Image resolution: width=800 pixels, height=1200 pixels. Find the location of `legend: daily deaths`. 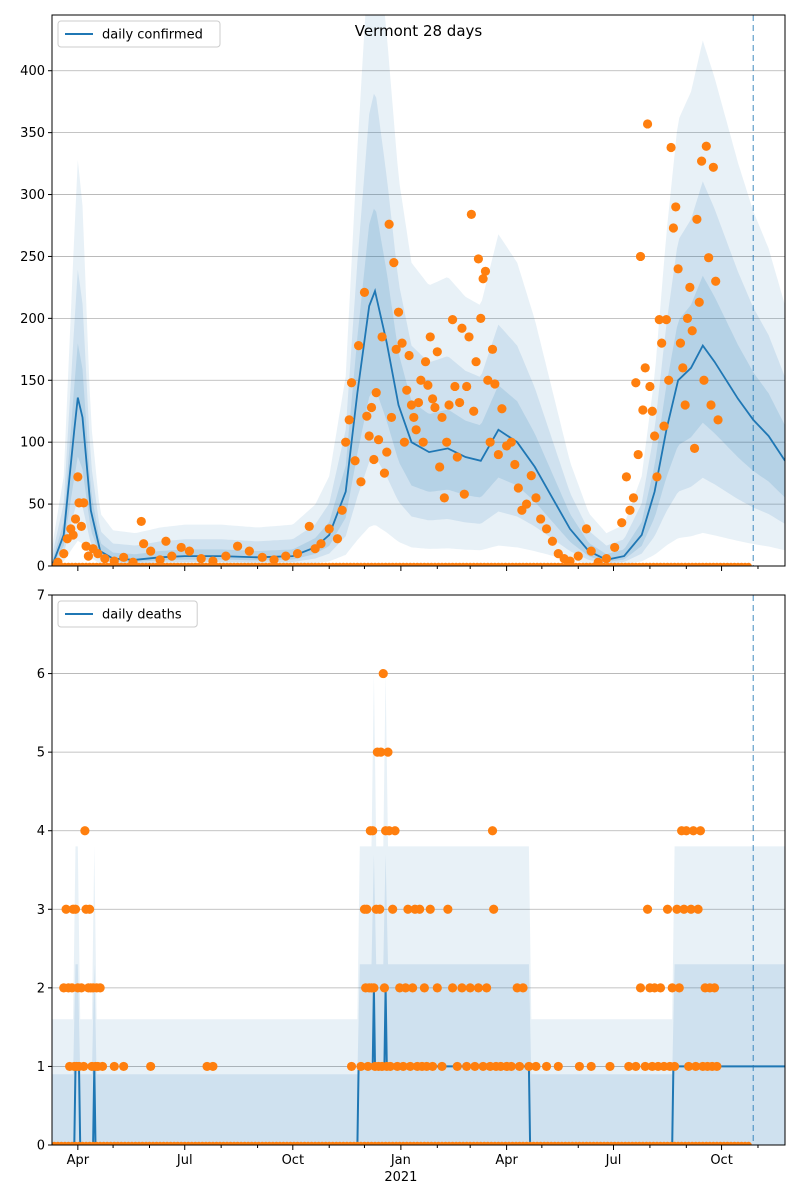

legend: daily deaths is located at coordinates (127, 614).